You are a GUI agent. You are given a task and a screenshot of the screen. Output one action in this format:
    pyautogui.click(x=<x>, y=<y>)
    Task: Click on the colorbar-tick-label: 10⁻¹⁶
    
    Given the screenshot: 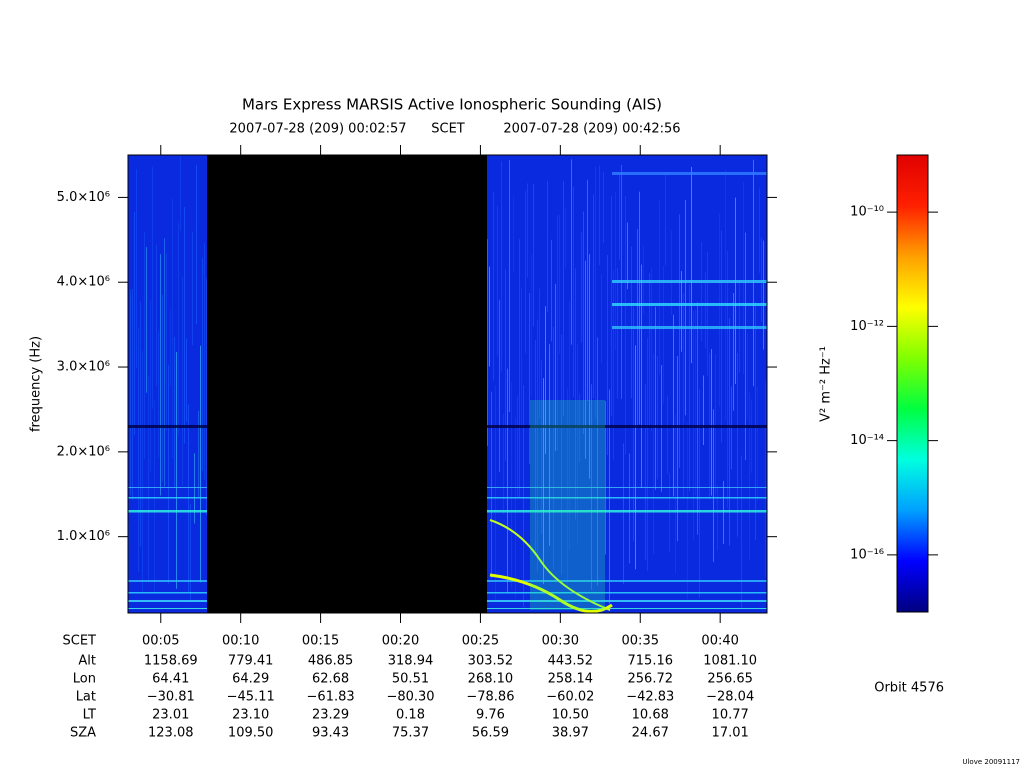 What is the action you would take?
    pyautogui.click(x=867, y=554)
    